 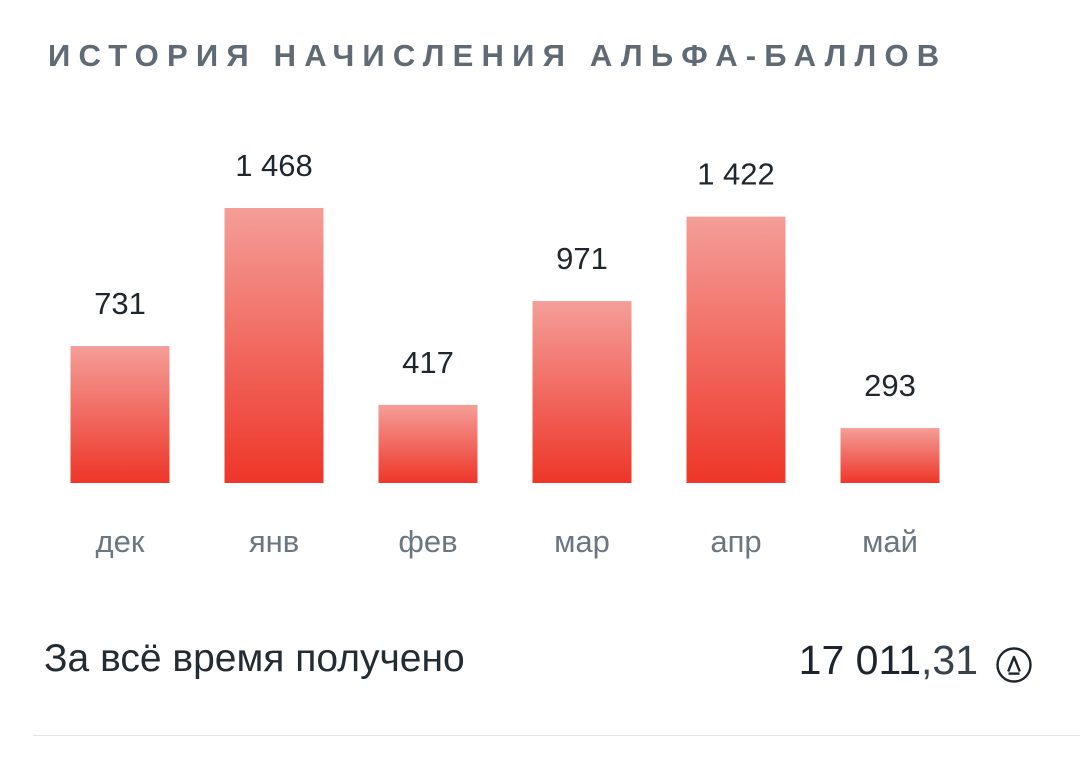 I want to click on bar-дек, so click(x=120, y=414).